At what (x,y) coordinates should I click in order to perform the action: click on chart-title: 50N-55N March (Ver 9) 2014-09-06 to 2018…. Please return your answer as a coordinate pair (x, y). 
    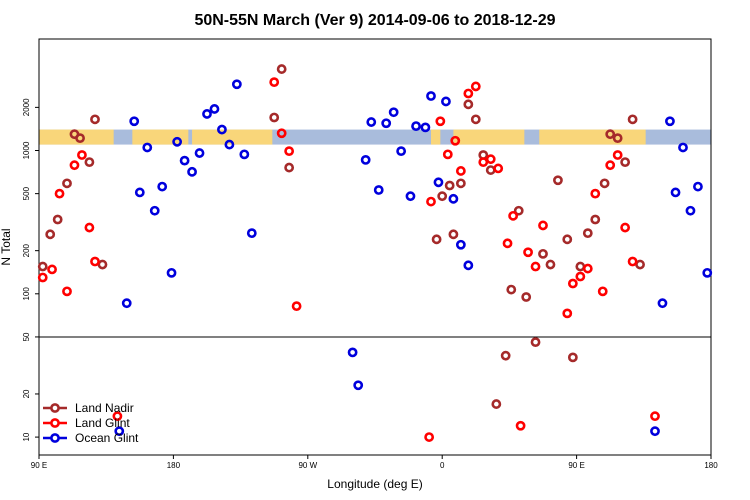
    Looking at the image, I should click on (374, 20).